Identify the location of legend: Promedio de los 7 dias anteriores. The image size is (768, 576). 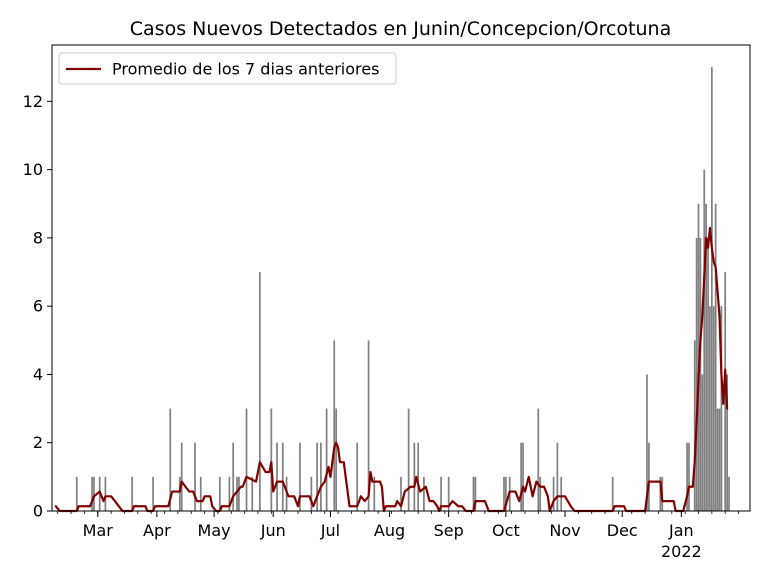
(227, 68).